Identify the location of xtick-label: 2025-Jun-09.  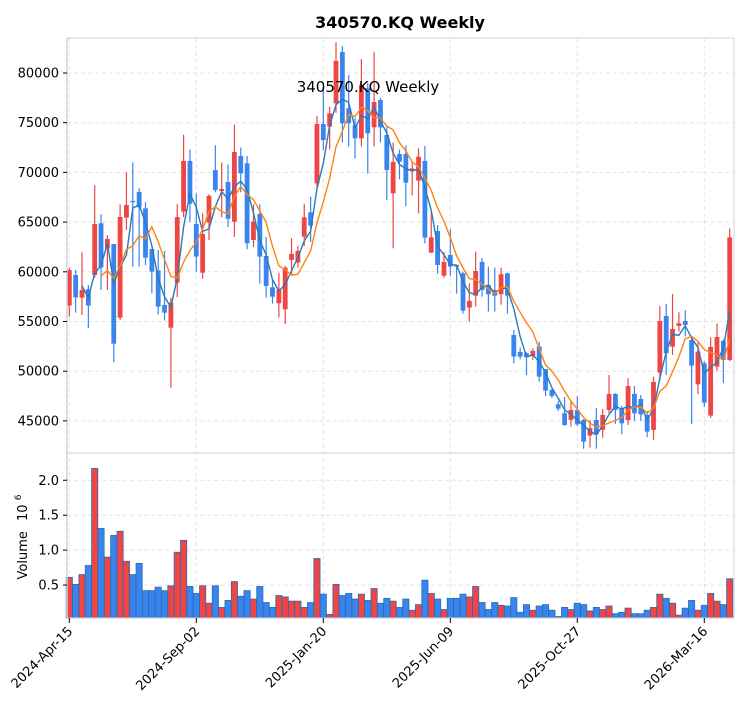
(423, 657).